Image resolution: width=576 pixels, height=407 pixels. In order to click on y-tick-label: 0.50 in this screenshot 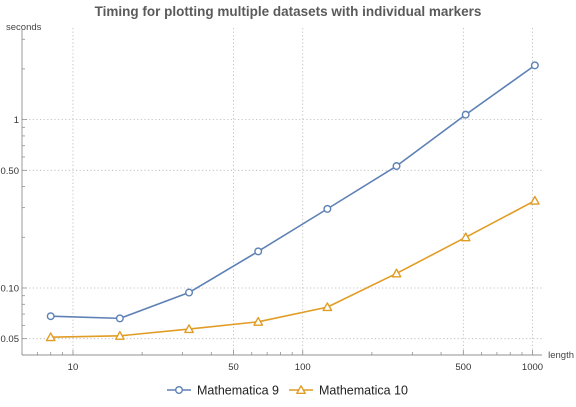, I will do `click(10, 171)`.